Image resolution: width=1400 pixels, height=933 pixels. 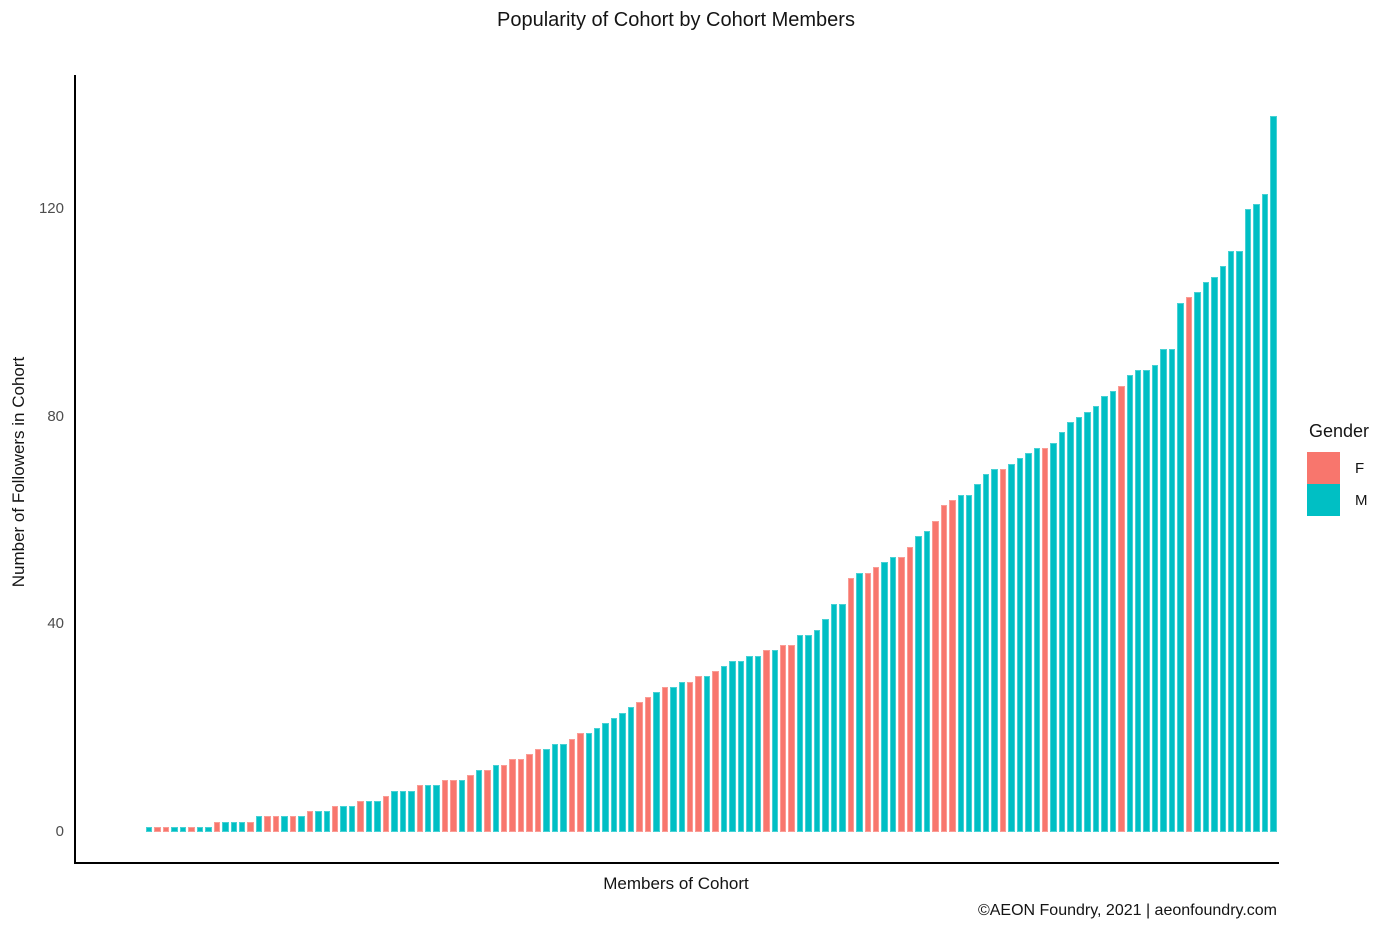 What do you see at coordinates (59, 831) in the screenshot?
I see `y-tick-label: 0` at bounding box center [59, 831].